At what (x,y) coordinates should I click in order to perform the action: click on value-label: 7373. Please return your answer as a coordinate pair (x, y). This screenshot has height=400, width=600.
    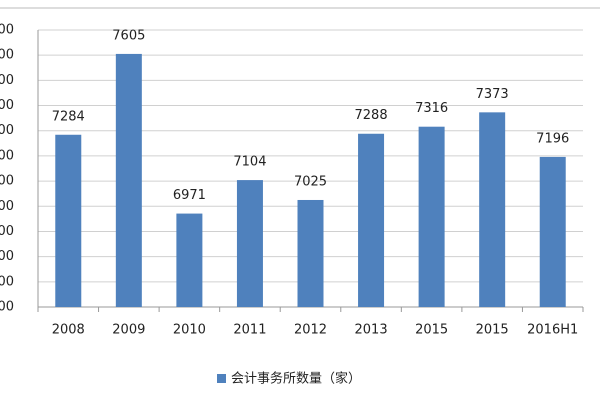
    Looking at the image, I should click on (492, 94).